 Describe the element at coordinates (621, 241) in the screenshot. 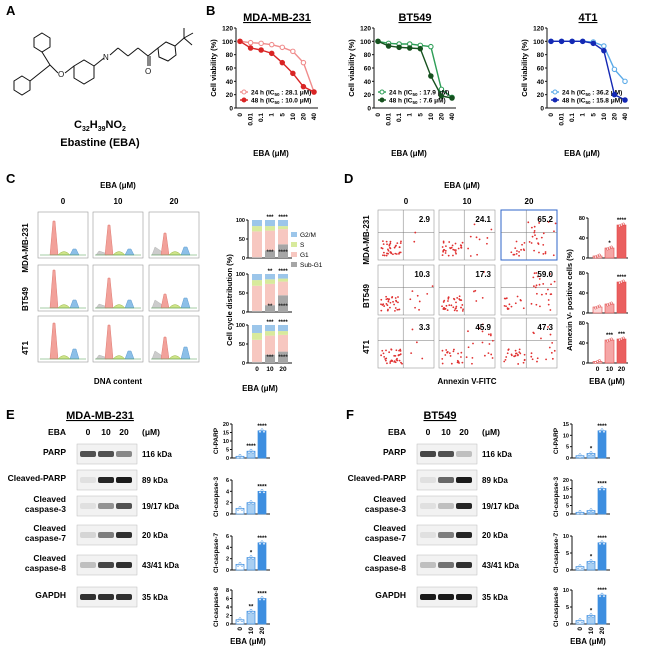

I see `bar` at that location.